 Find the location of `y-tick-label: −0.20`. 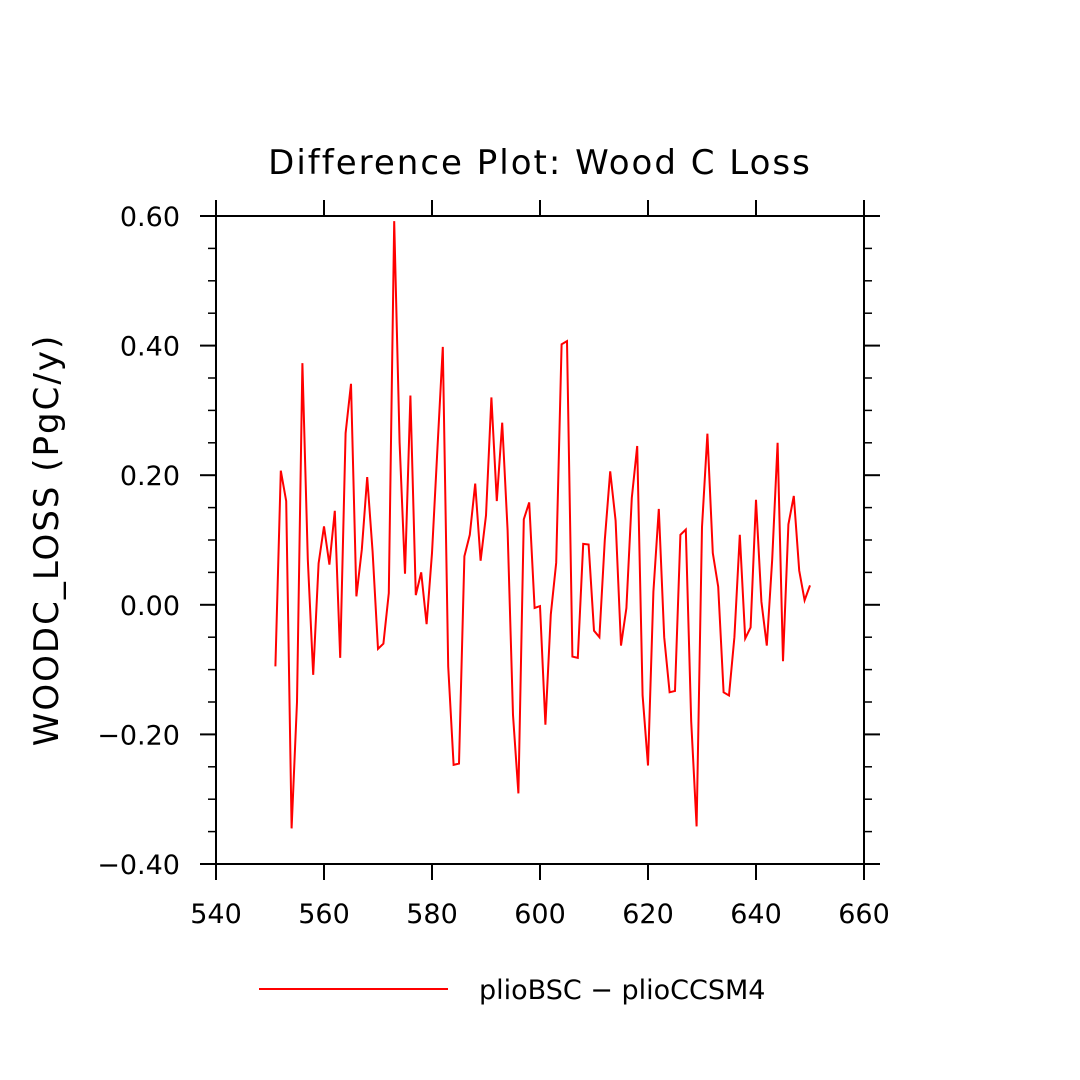

y-tick-label: −0.20 is located at coordinates (138, 735).